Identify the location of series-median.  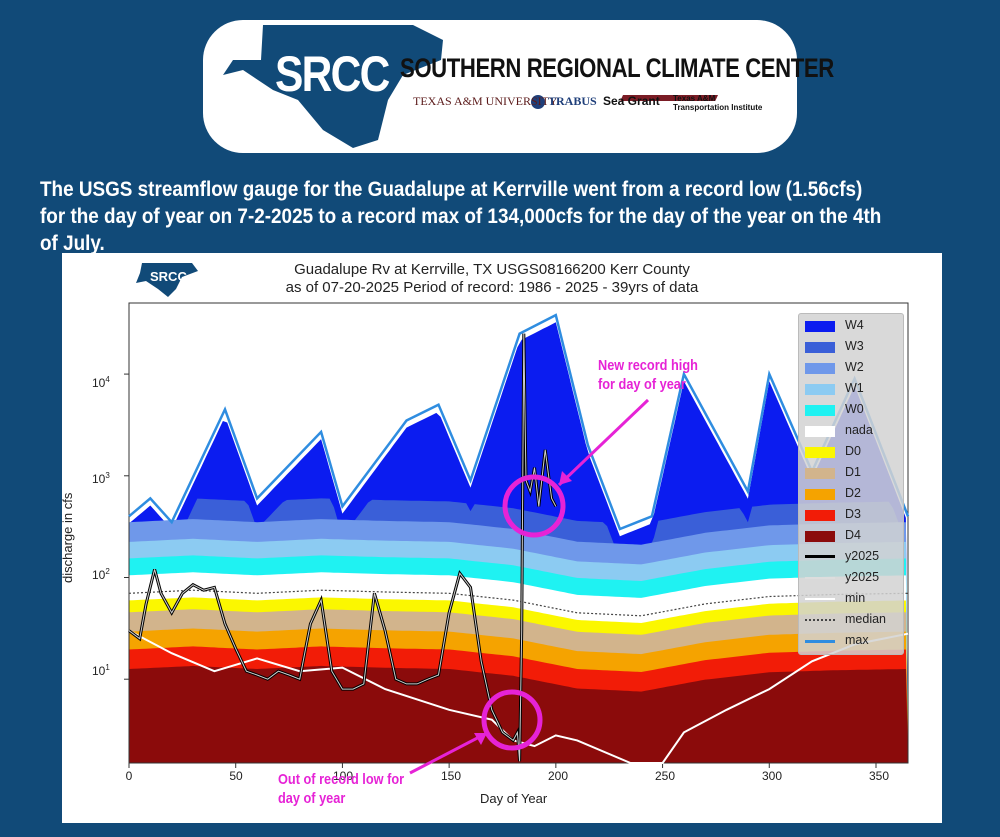
(518, 603).